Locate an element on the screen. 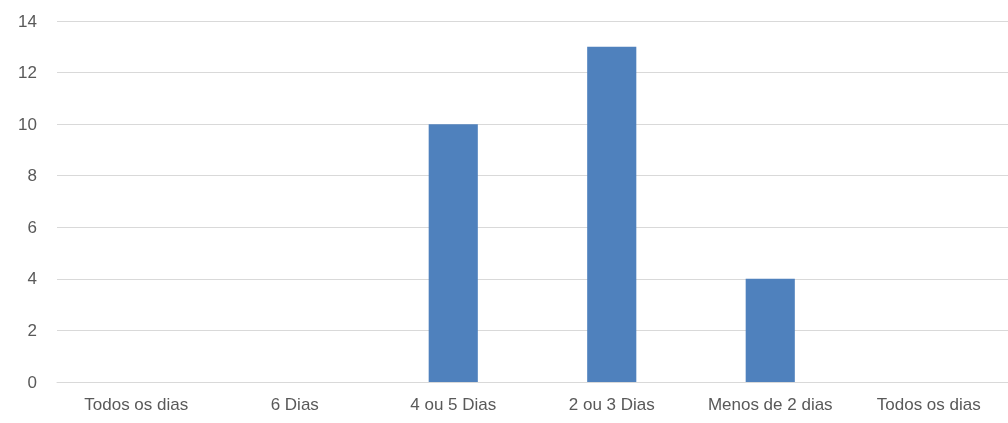 Image resolution: width=1008 pixels, height=423 pixels. y-tick-label: 0 is located at coordinates (32, 382).